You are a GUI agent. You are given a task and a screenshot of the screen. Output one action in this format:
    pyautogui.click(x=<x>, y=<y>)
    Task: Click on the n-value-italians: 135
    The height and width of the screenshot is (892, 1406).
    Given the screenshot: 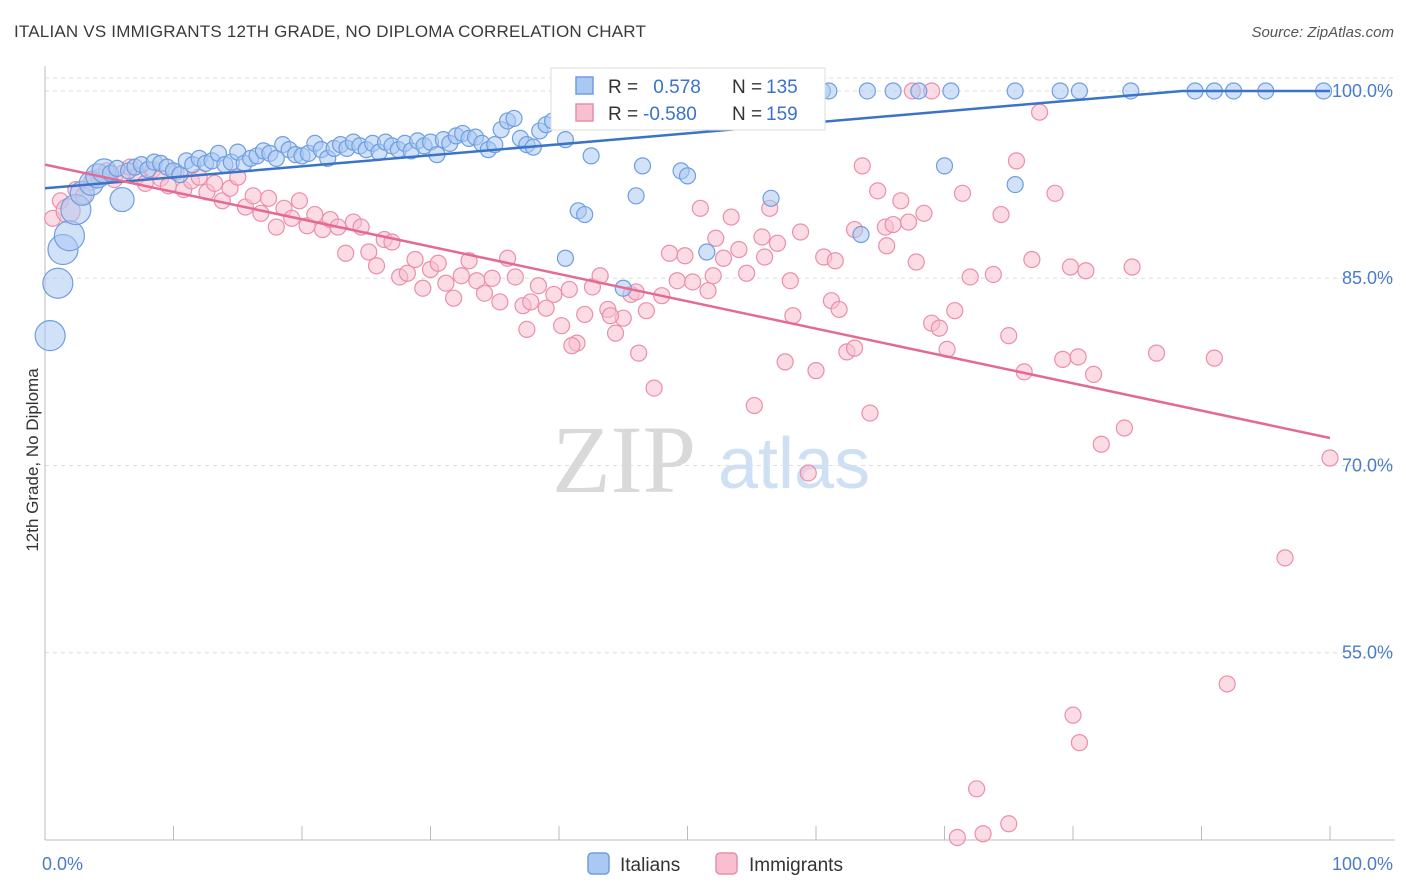 What is the action you would take?
    pyautogui.click(x=782, y=87)
    